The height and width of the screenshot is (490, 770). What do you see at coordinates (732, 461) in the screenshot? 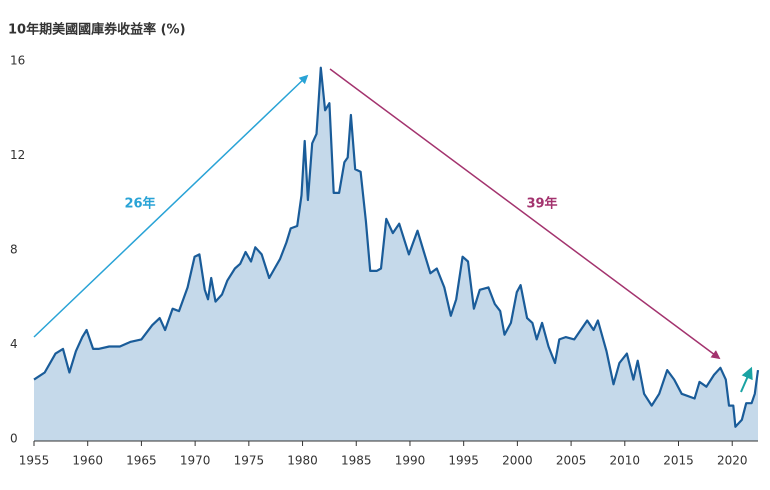
I see `x-tick-label: 2020` at bounding box center [732, 461].